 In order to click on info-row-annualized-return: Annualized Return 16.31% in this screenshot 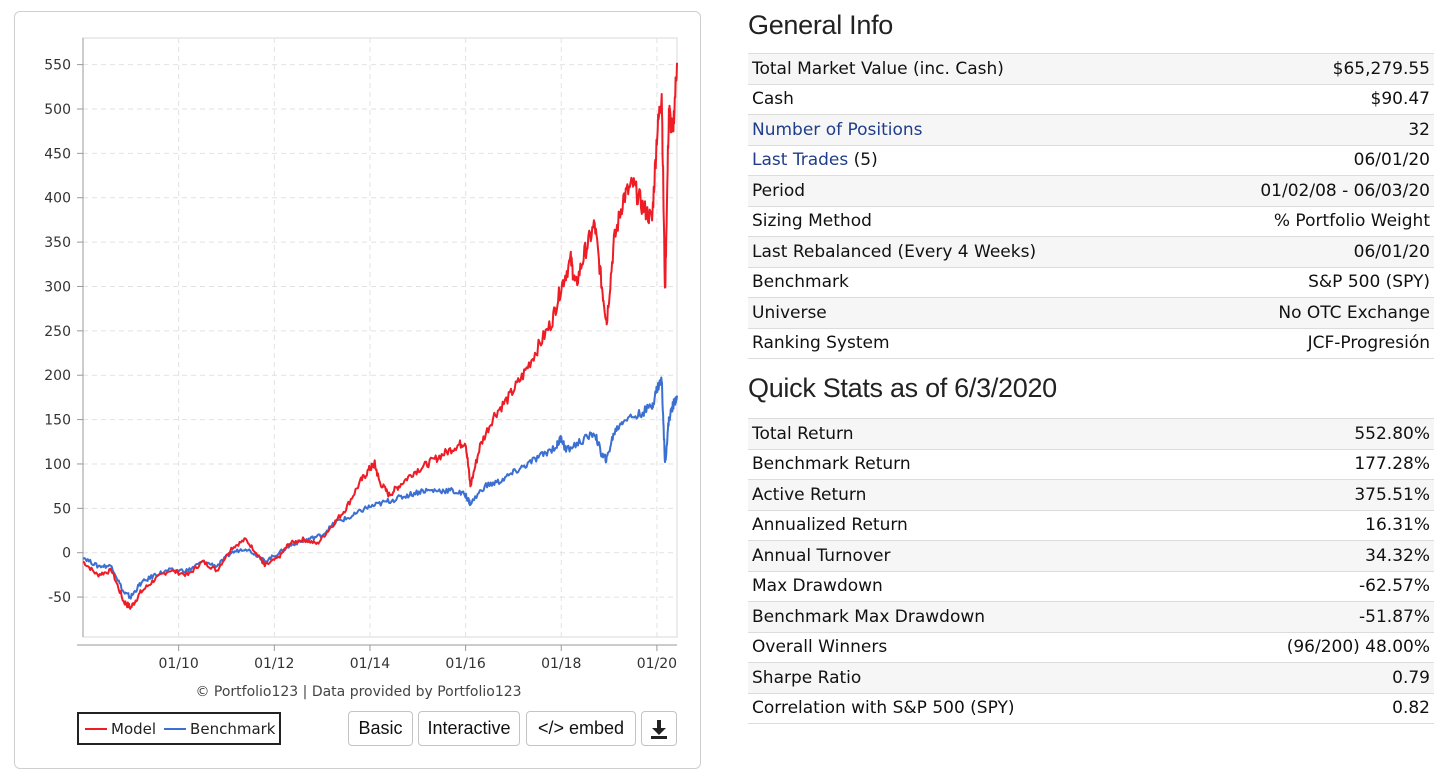, I will do `click(1091, 525)`.